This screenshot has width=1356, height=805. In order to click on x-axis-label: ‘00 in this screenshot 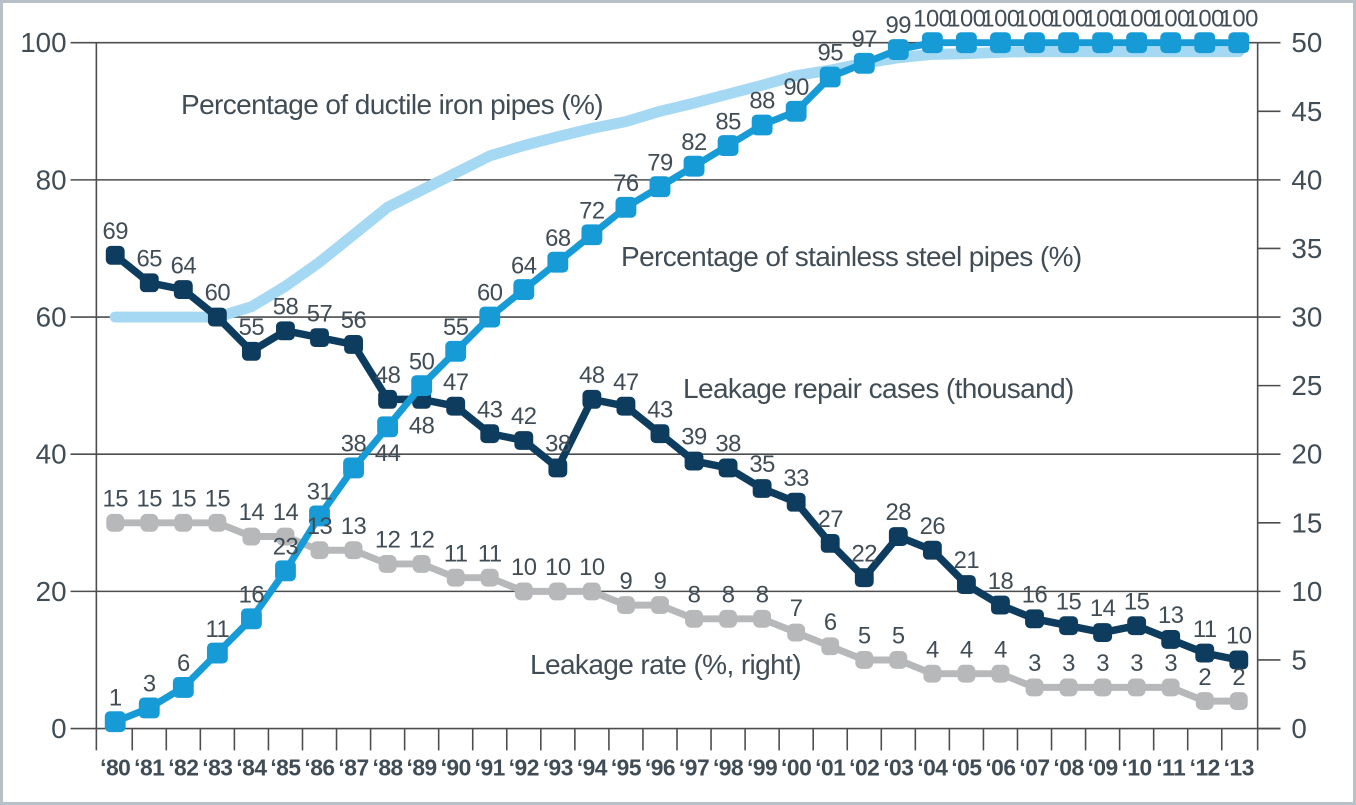, I will do `click(796, 767)`.